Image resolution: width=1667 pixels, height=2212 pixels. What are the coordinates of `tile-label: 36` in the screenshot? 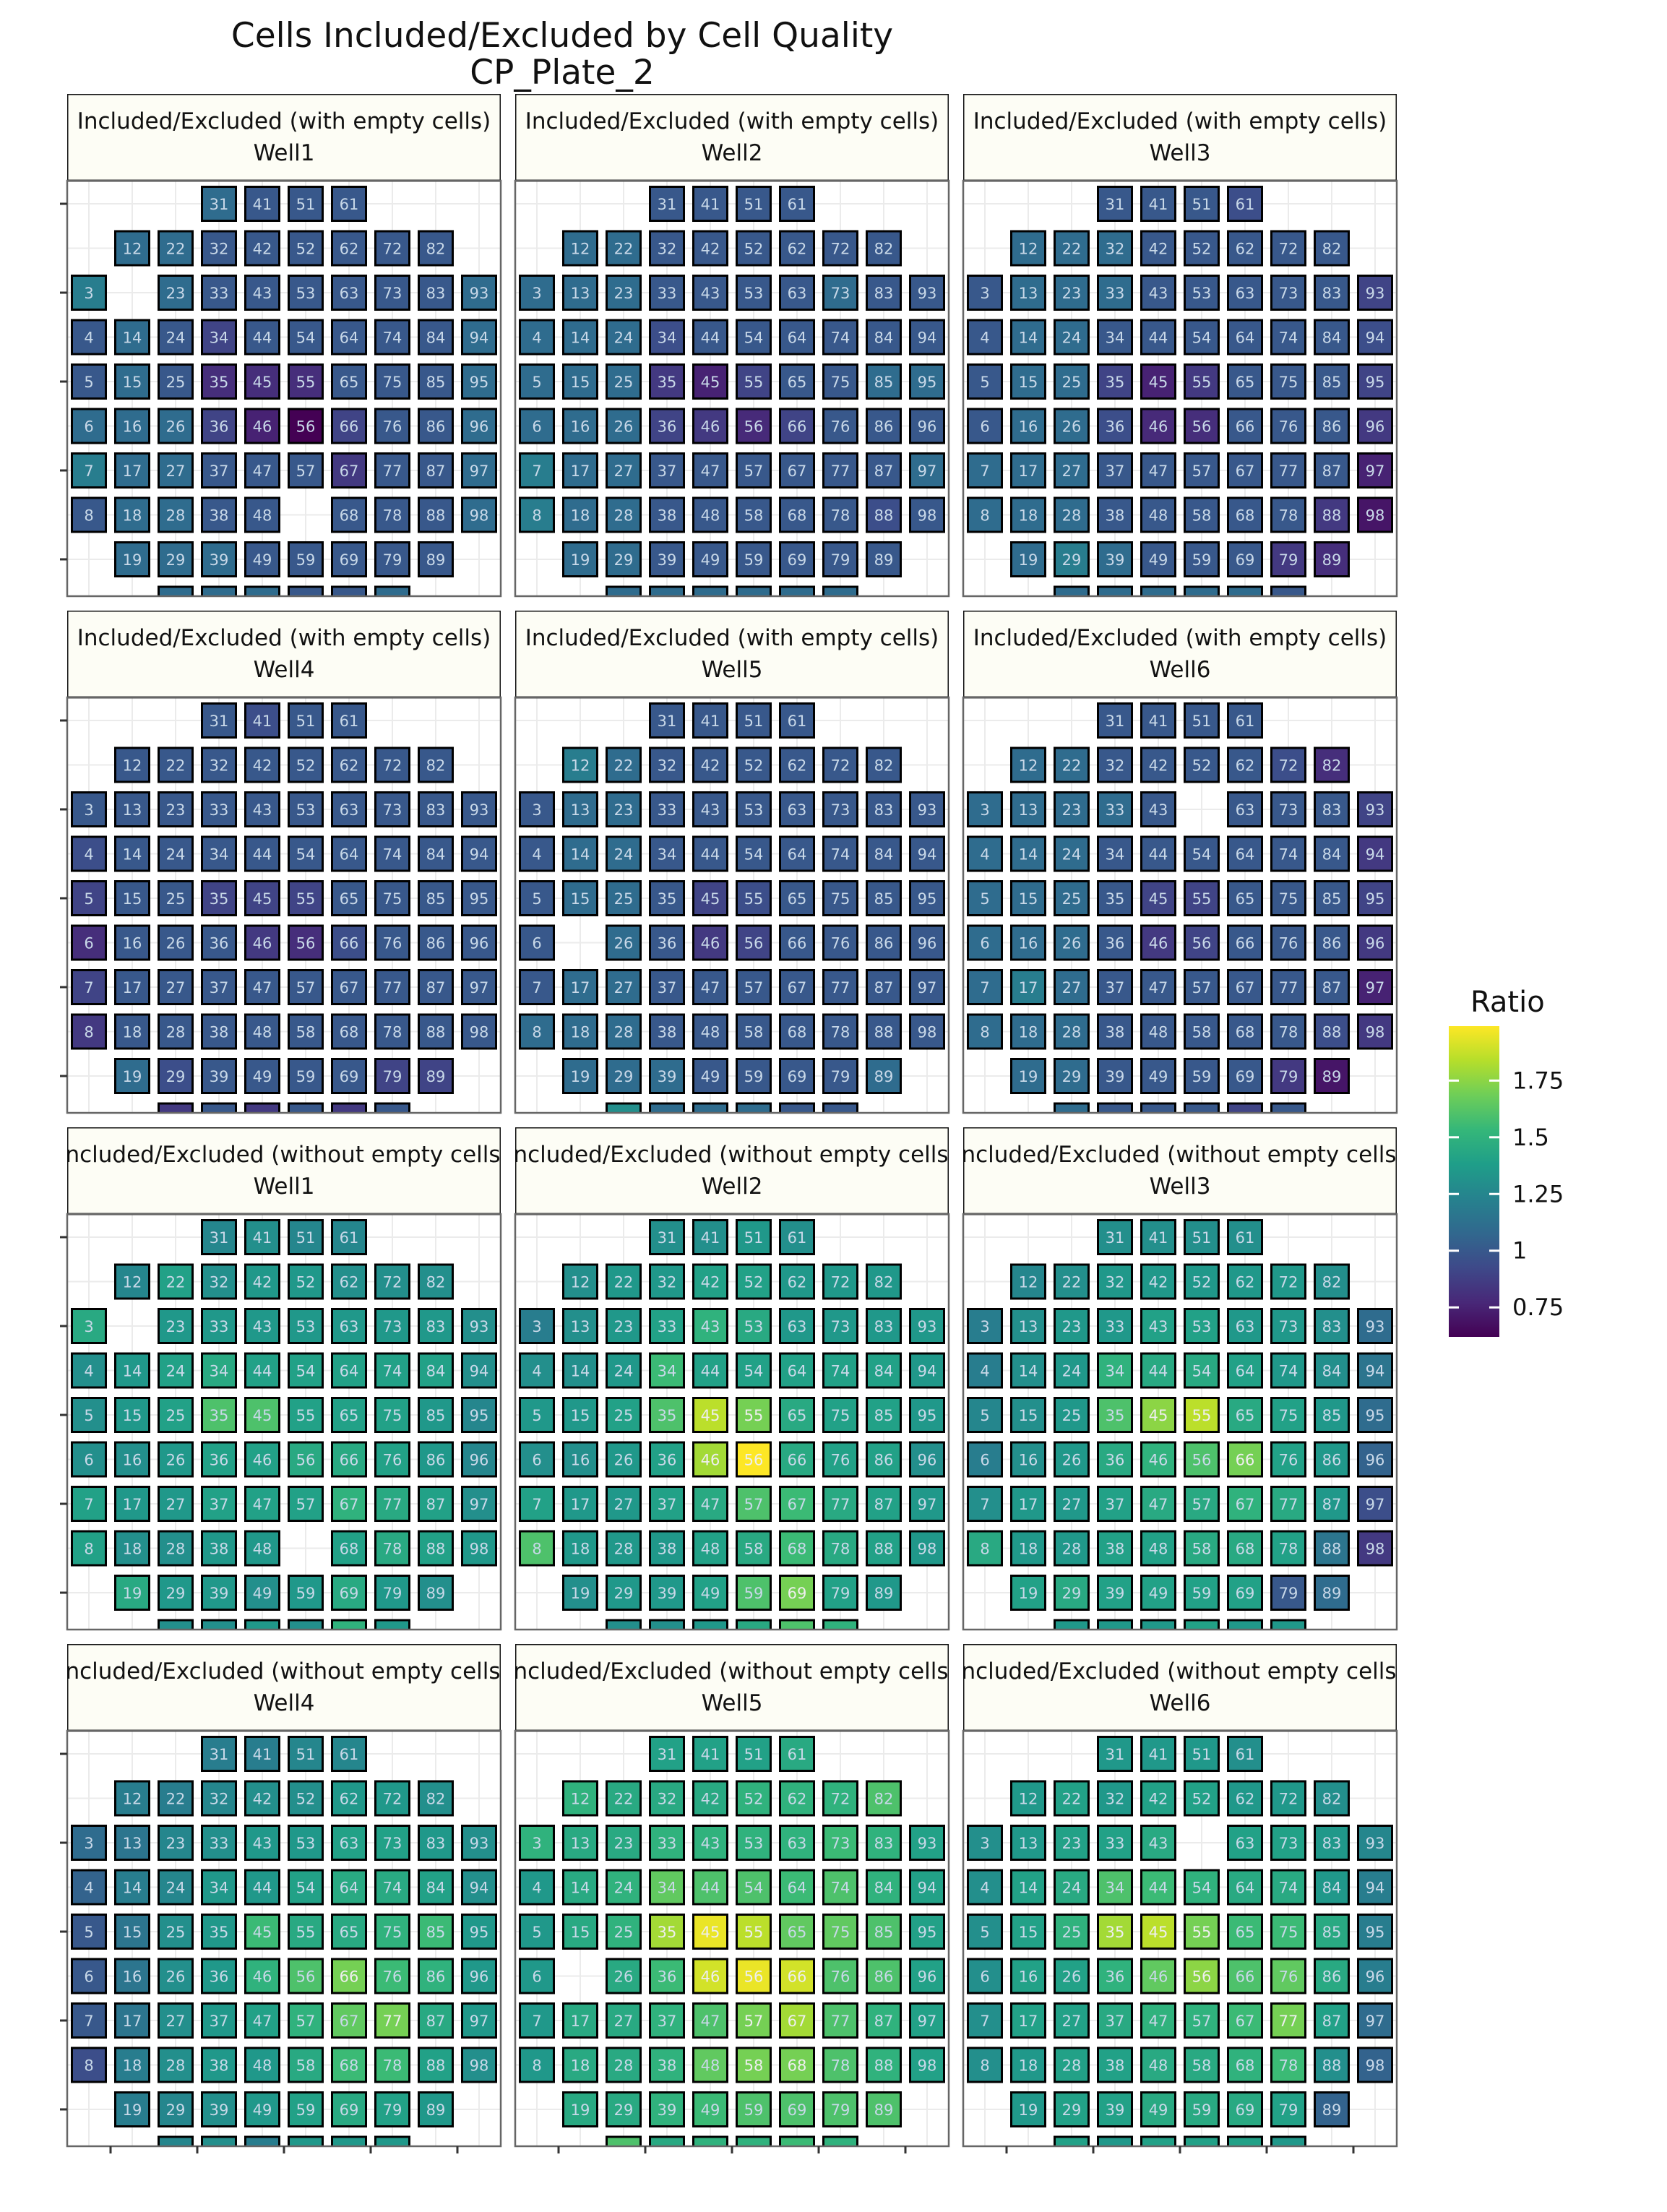 It's located at (1115, 427).